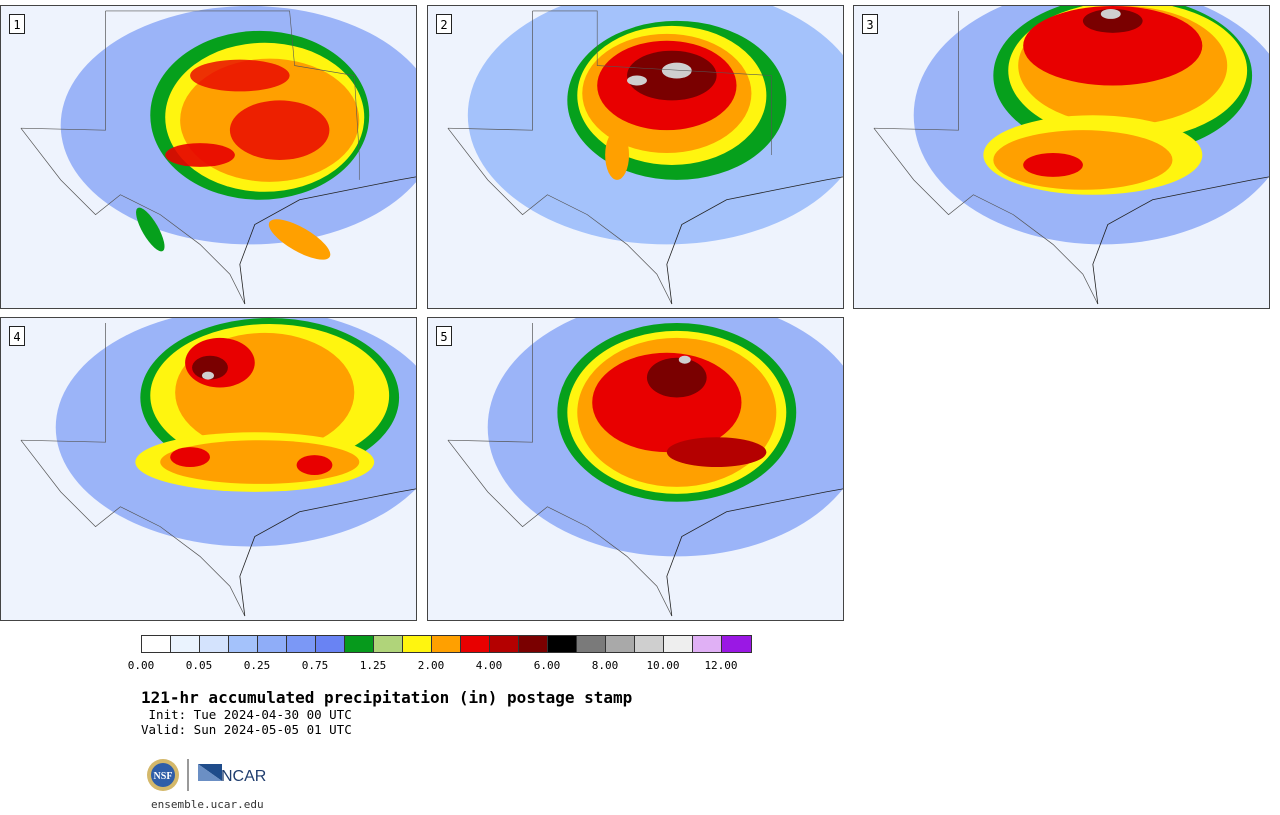 The width and height of the screenshot is (1280, 815). What do you see at coordinates (246, 729) in the screenshot?
I see `valid-time: Valid: Sun 2024-05-05 01 UTC` at bounding box center [246, 729].